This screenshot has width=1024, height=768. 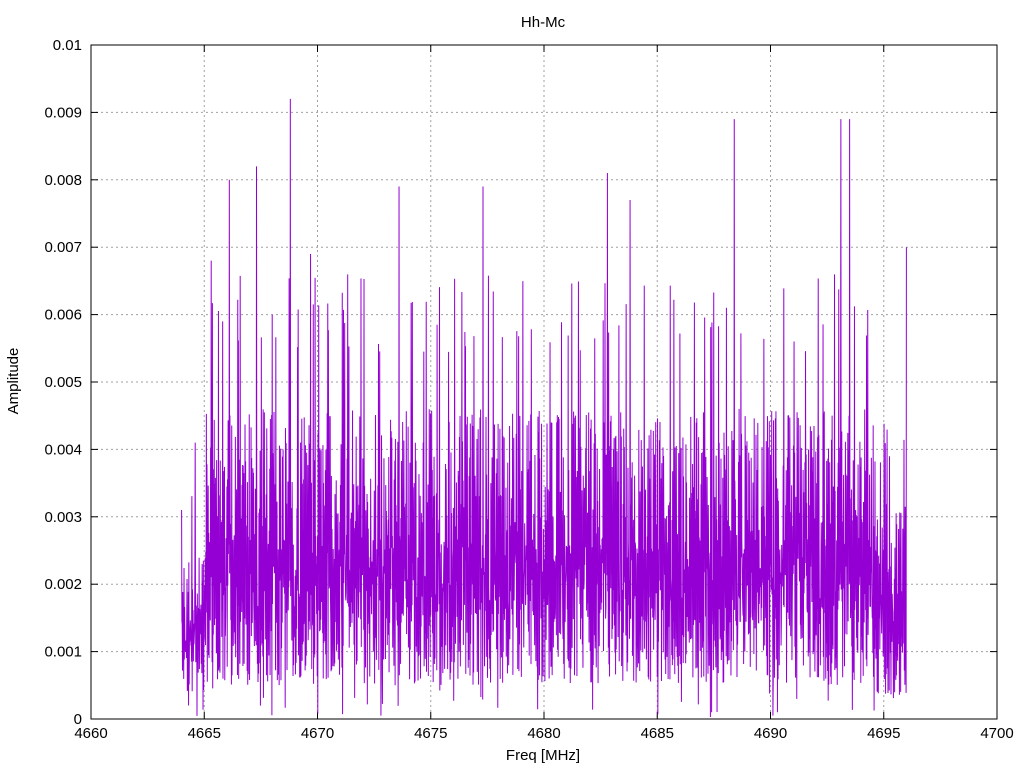 What do you see at coordinates (430, 733) in the screenshot?
I see `x-tick-label: 4675` at bounding box center [430, 733].